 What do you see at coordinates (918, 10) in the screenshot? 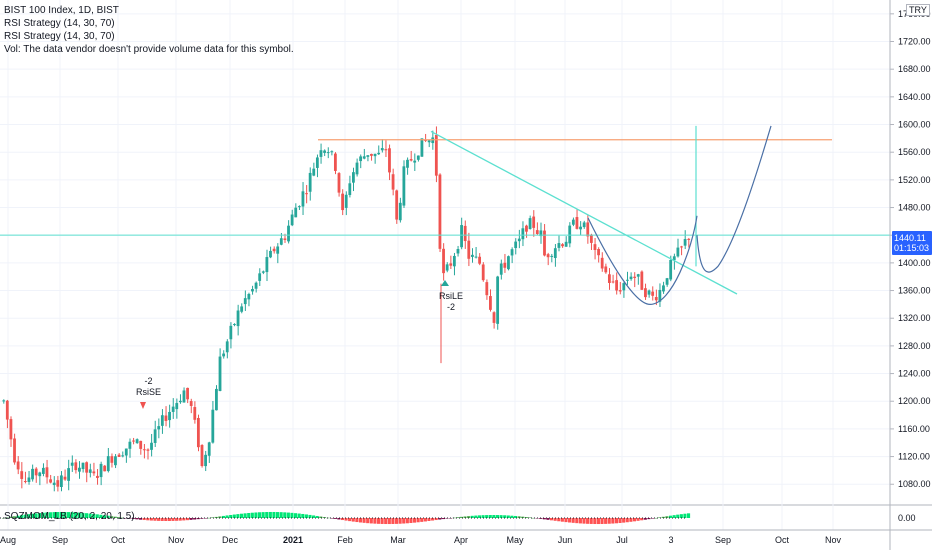
I see `currency-badge: TRY` at bounding box center [918, 10].